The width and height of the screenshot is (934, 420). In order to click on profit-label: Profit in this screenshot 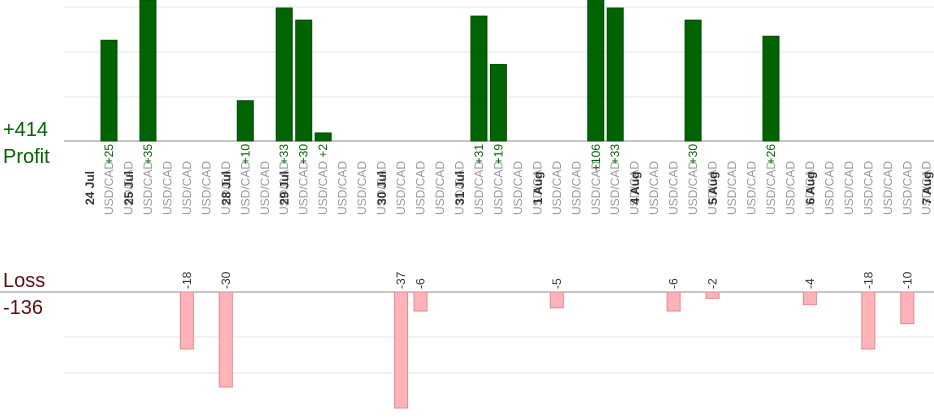, I will do `click(26, 157)`.